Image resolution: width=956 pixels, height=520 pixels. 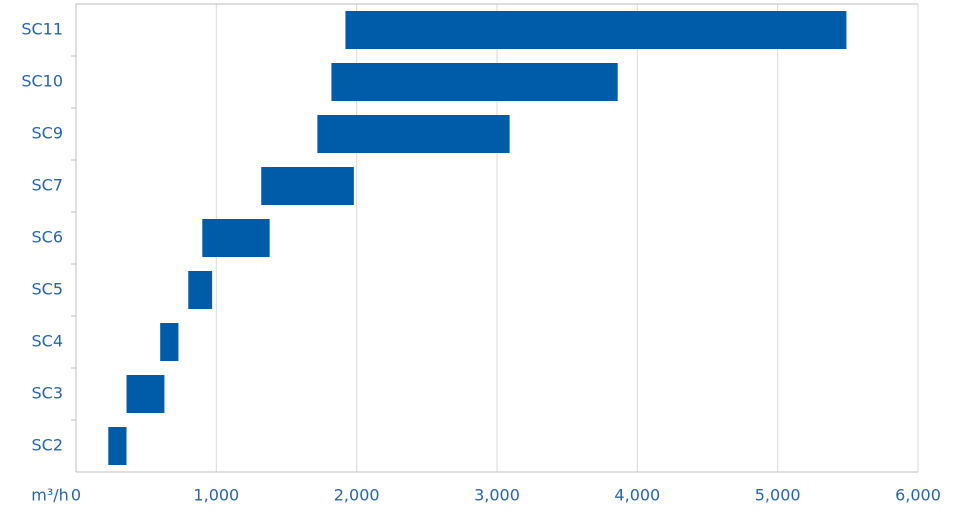 I want to click on x-tick-label: 1,000, so click(x=216, y=495).